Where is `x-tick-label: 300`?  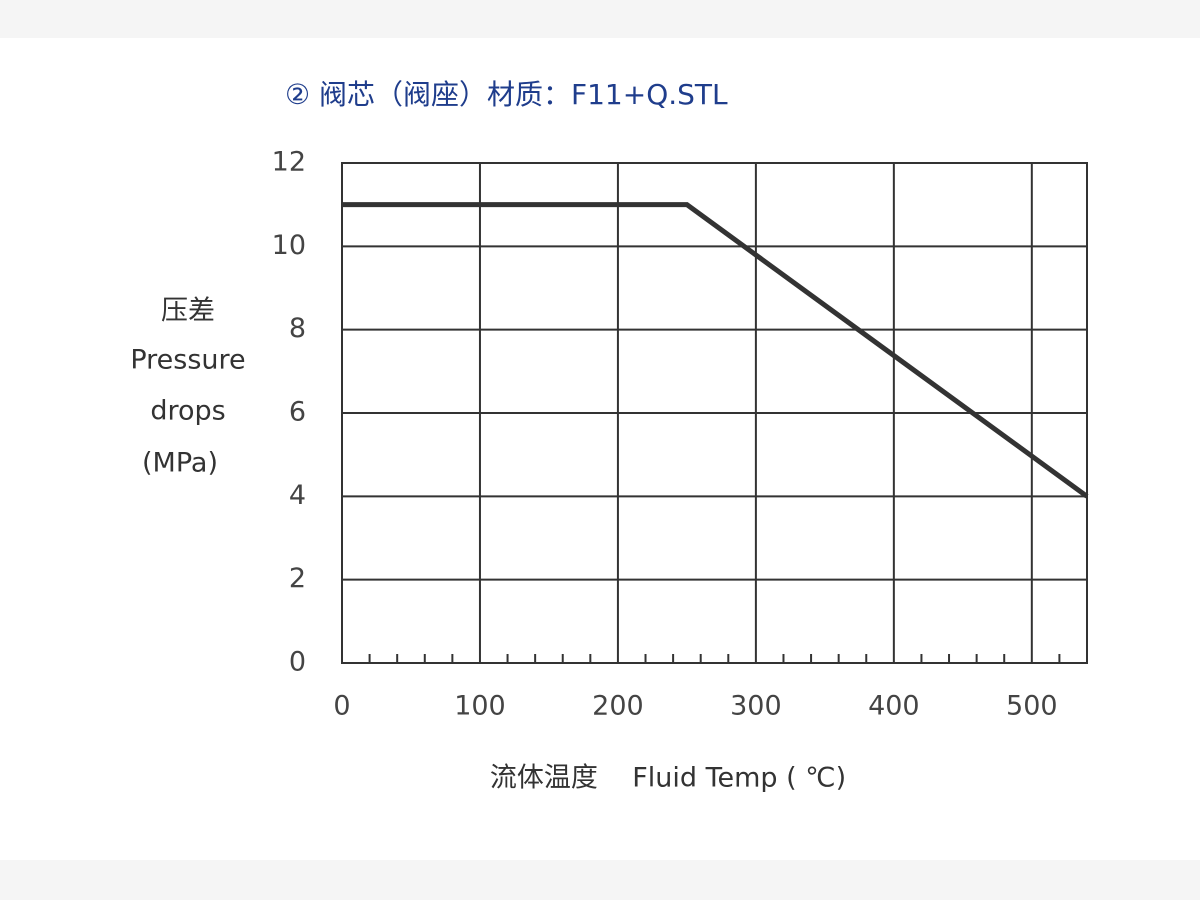
x-tick-label: 300 is located at coordinates (756, 706).